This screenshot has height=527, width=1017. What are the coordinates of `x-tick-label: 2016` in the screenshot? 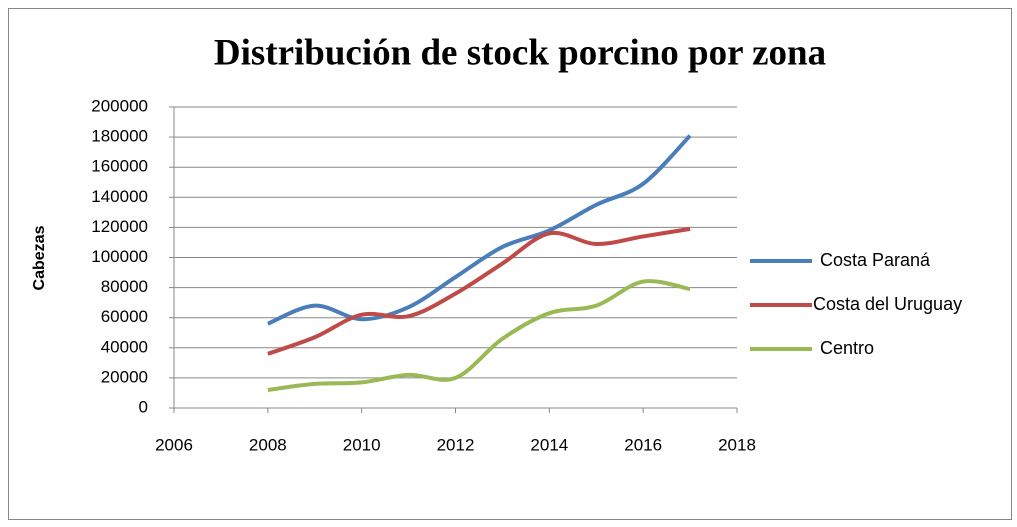 It's located at (643, 444).